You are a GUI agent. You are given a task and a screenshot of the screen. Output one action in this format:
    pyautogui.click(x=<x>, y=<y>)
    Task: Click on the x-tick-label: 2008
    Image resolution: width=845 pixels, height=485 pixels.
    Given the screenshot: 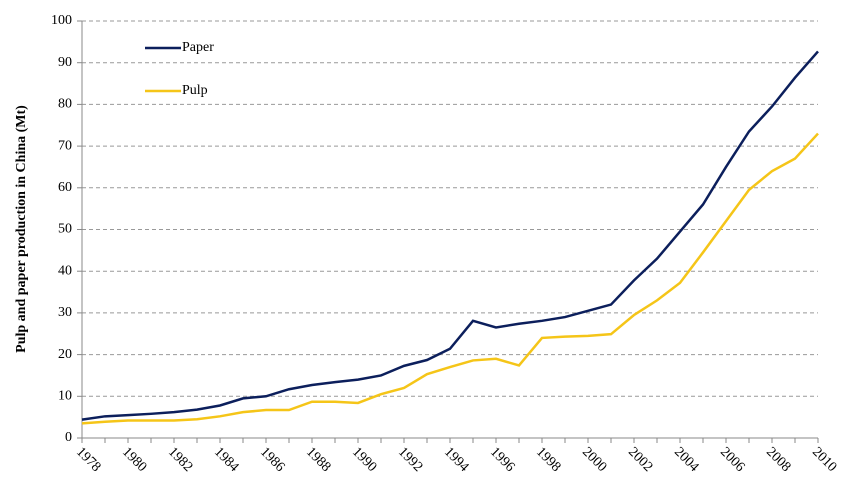 What is the action you would take?
    pyautogui.click(x=778, y=460)
    